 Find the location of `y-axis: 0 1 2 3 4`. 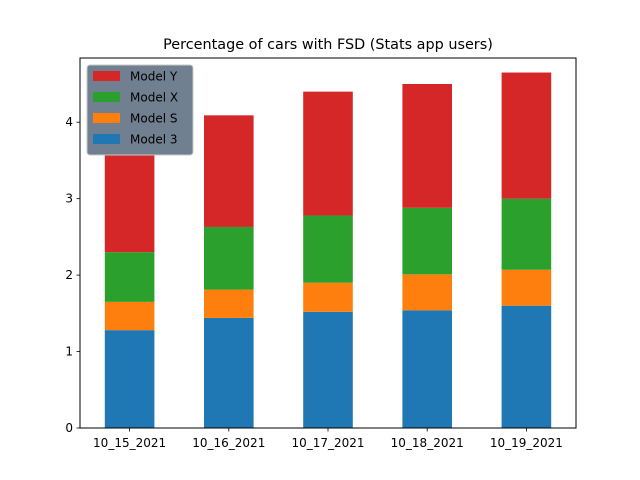

y-axis: 0 1 2 3 4 is located at coordinates (72, 275).